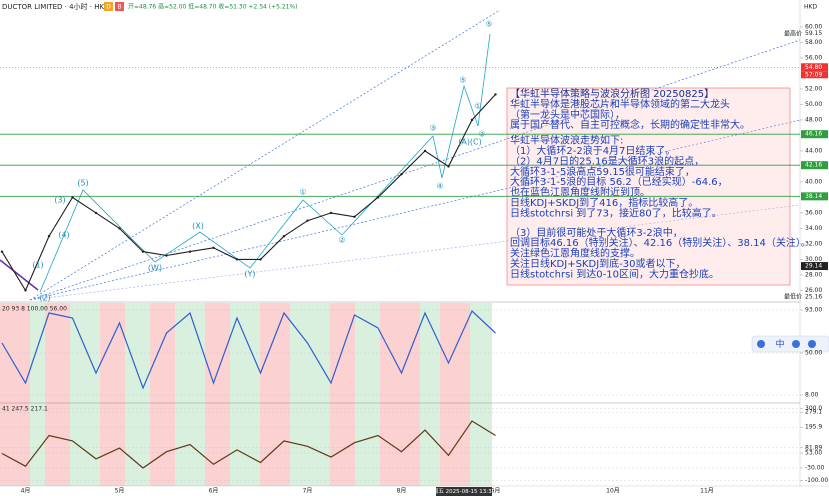  Describe the element at coordinates (597, 263) in the screenshot. I see `annotation-line: 关注日线KDJ+SKDJ到底-30或者以下，` at that location.